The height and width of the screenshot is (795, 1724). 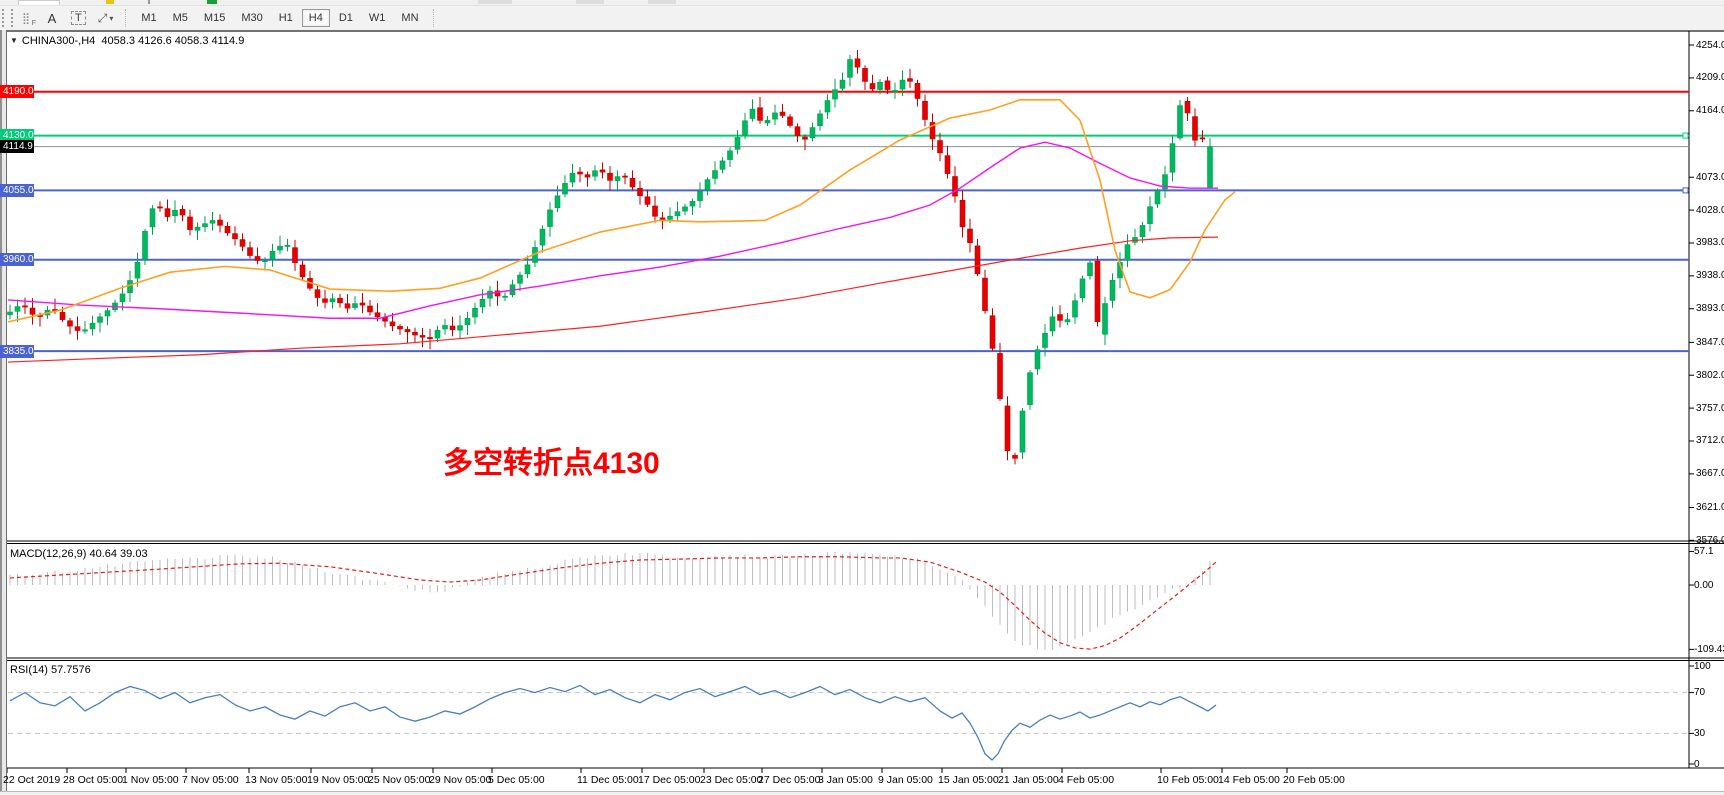 What do you see at coordinates (110, 2) in the screenshot?
I see `clipped-yellow-icon` at bounding box center [110, 2].